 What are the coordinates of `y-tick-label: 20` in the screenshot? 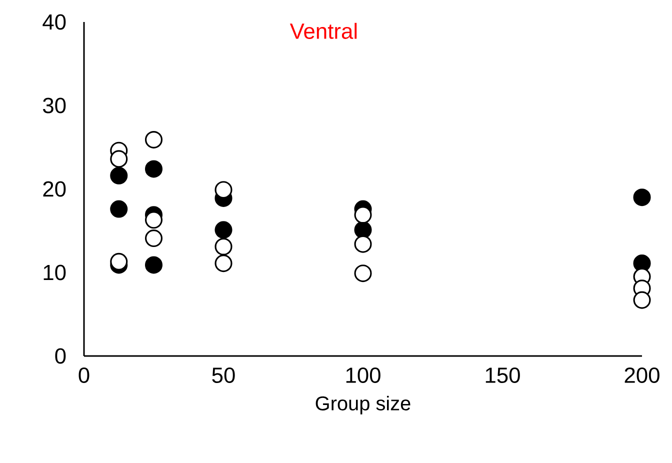 It's located at (54, 189).